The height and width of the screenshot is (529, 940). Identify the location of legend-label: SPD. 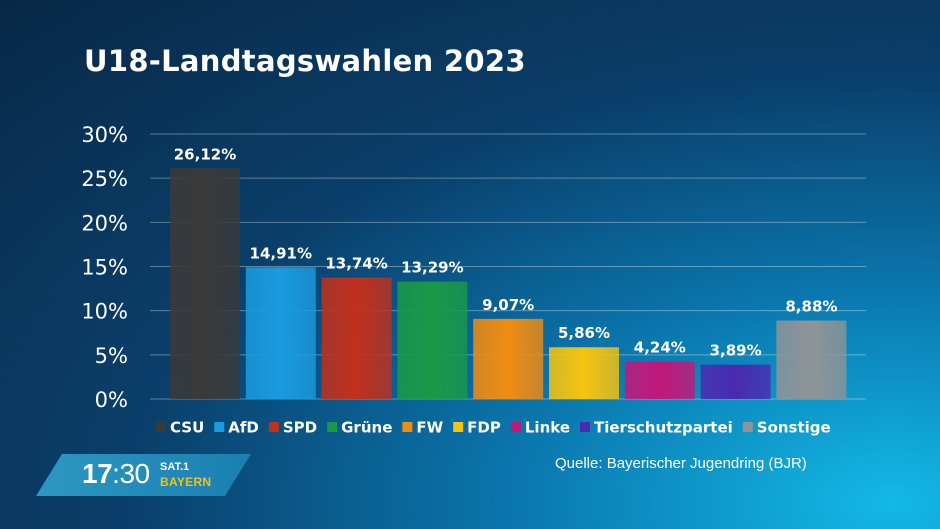
(300, 428).